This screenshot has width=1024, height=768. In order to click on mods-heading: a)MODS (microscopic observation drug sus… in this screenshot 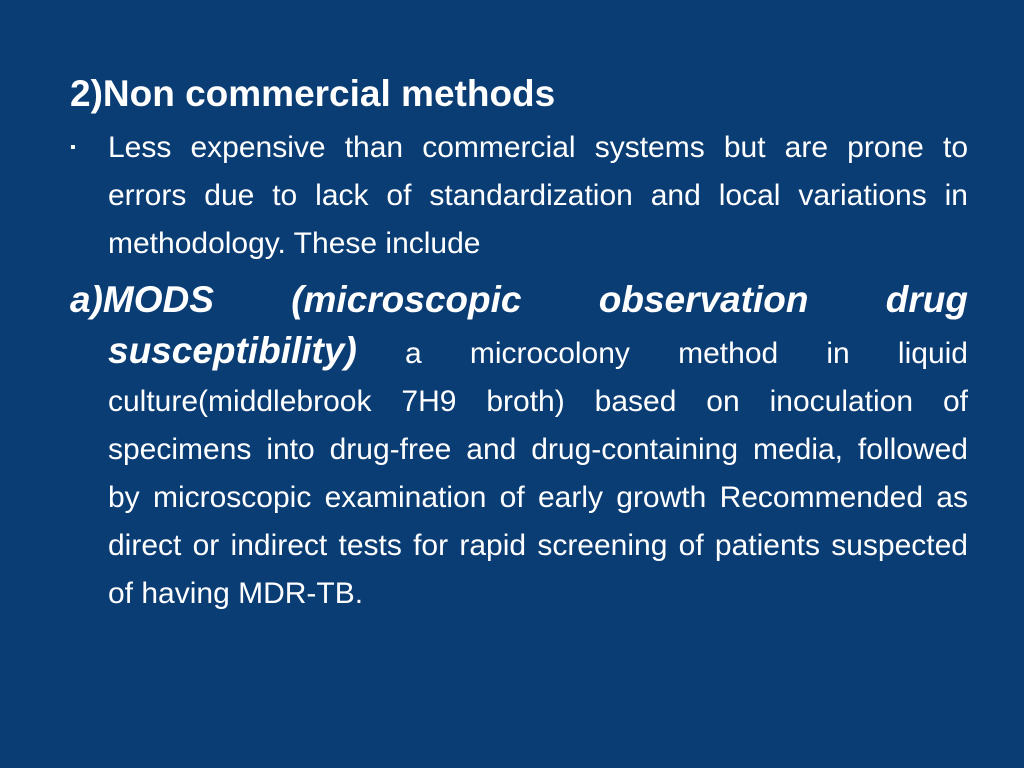, I will do `click(519, 325)`.